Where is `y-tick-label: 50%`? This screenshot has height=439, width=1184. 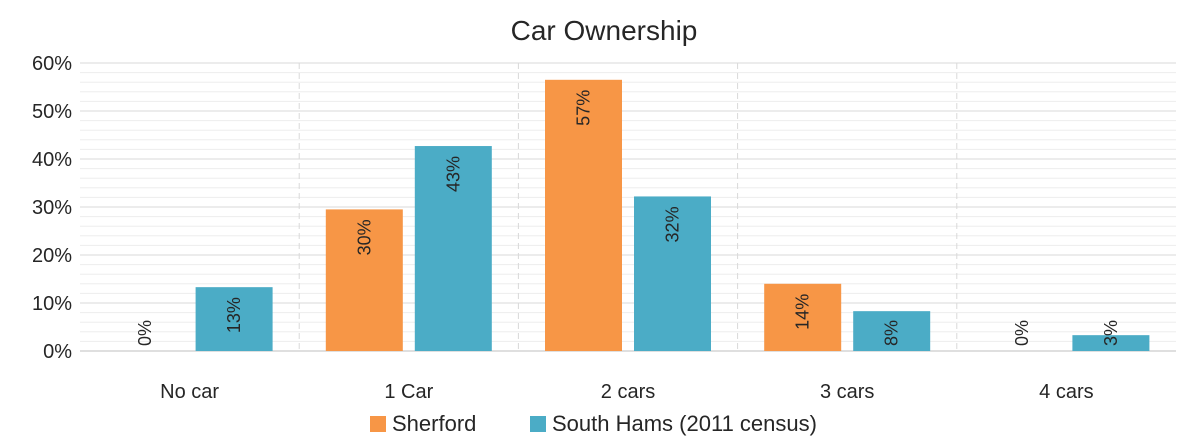 y-tick-label: 50% is located at coordinates (52, 112).